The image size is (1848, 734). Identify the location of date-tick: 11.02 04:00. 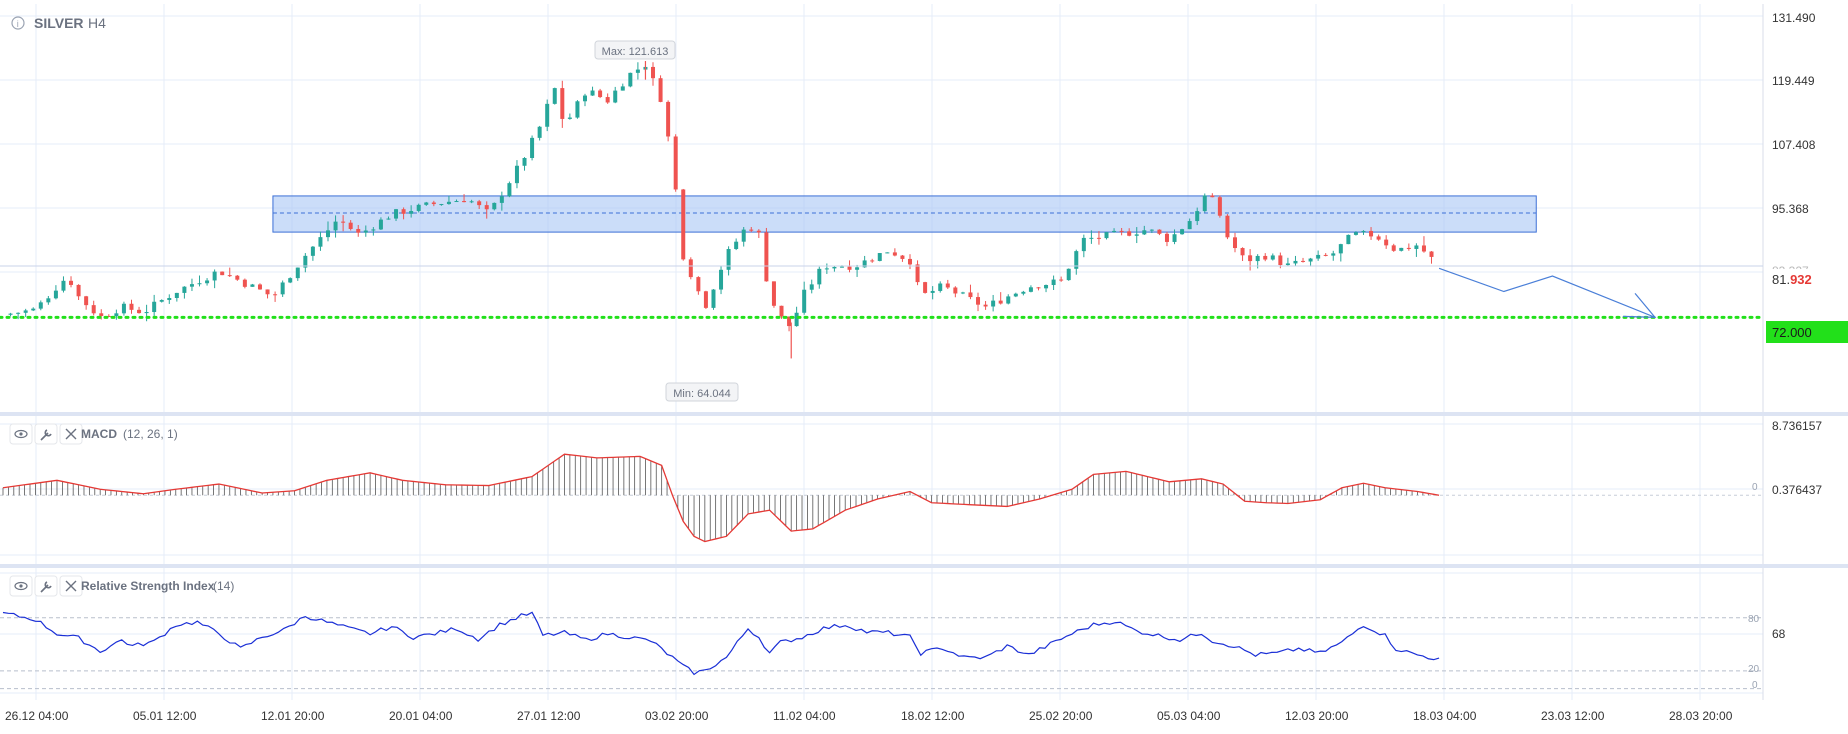
(804, 716).